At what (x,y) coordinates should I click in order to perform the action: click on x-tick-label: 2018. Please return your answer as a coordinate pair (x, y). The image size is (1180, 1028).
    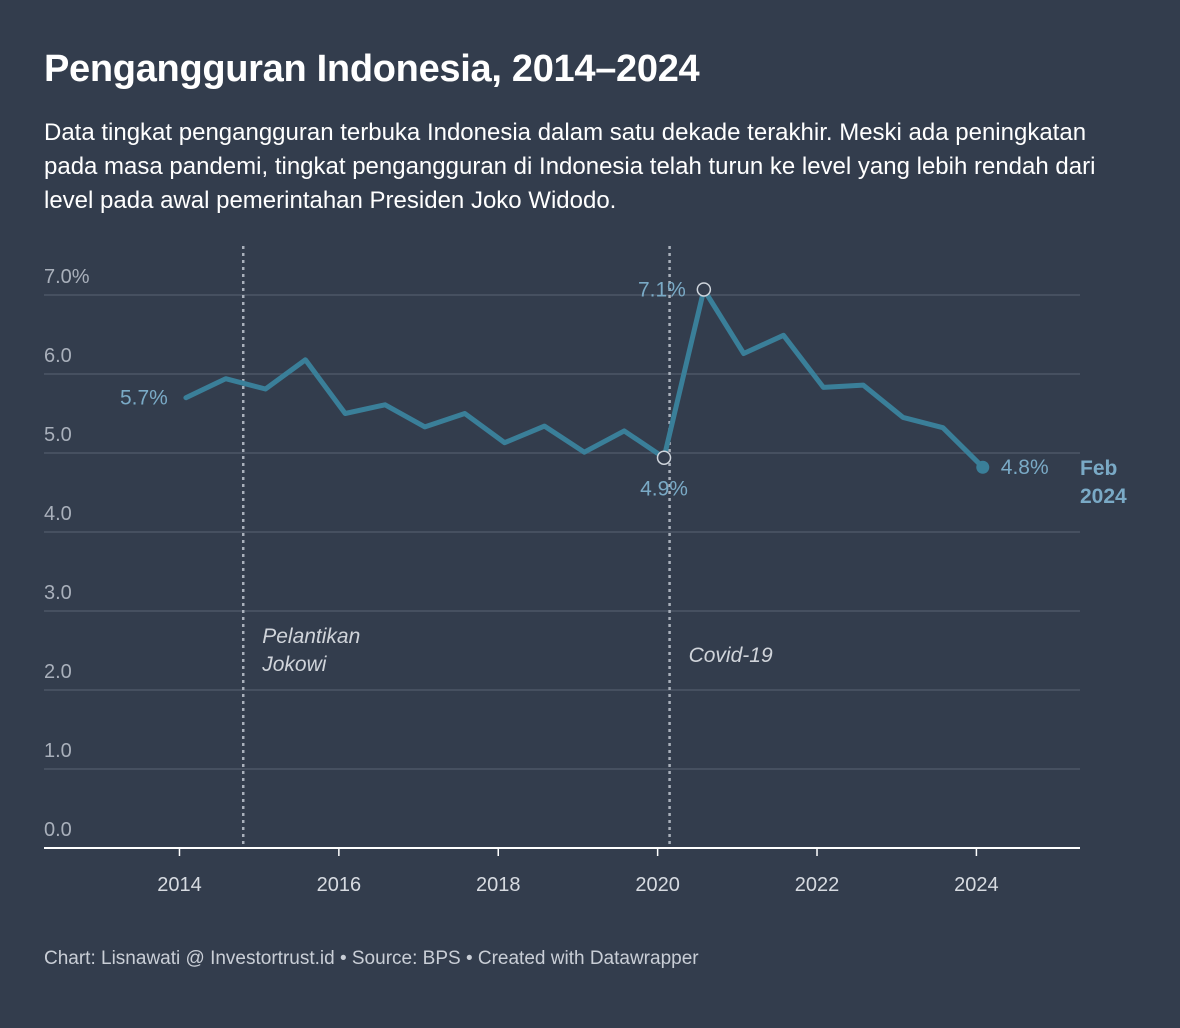
    Looking at the image, I should click on (498, 885).